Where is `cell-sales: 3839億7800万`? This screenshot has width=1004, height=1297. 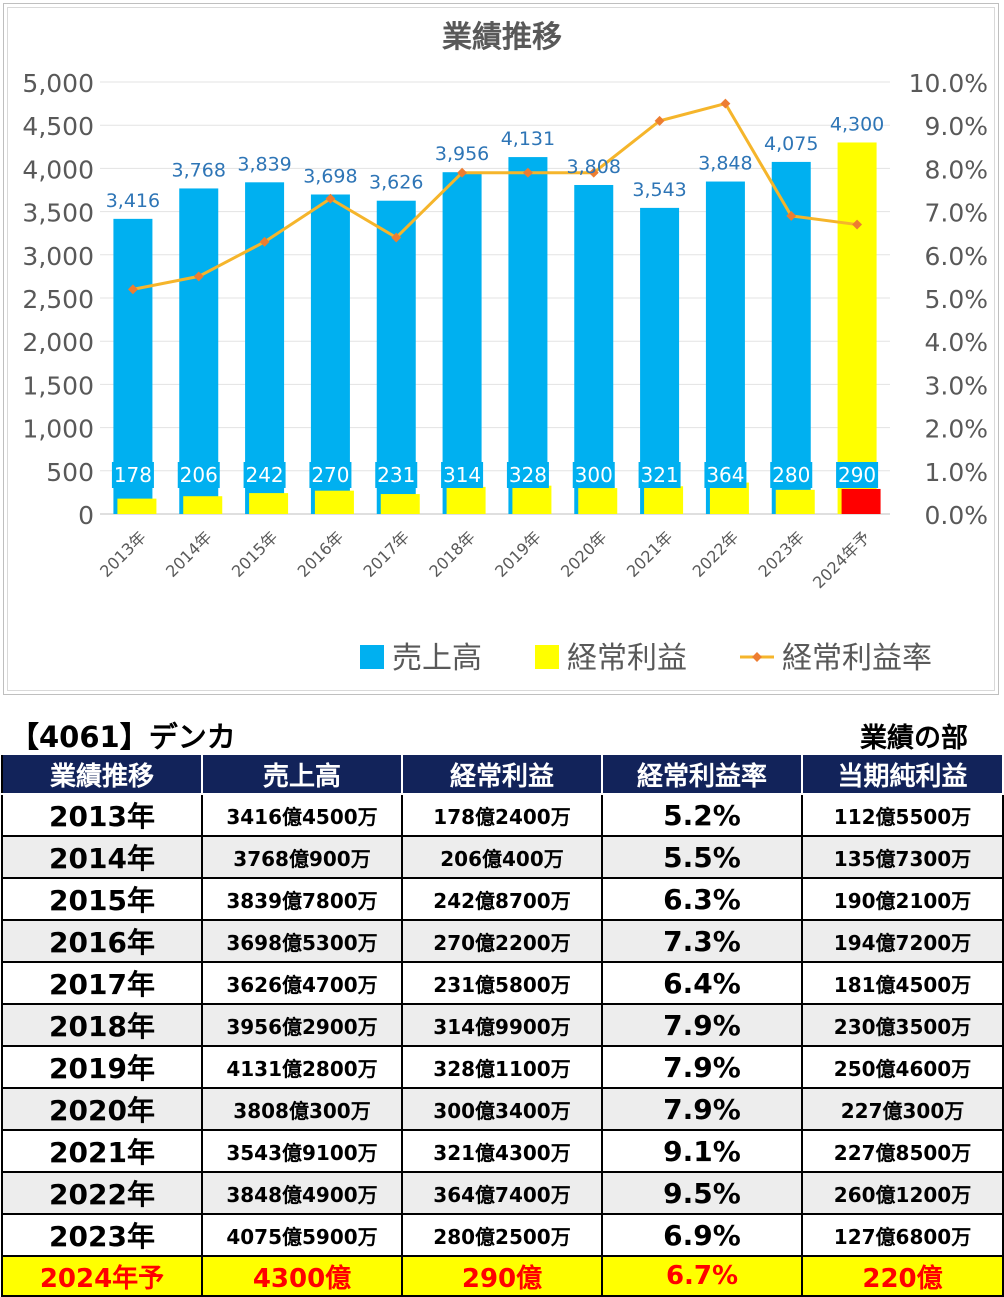
cell-sales: 3839億7800万 is located at coordinates (302, 899).